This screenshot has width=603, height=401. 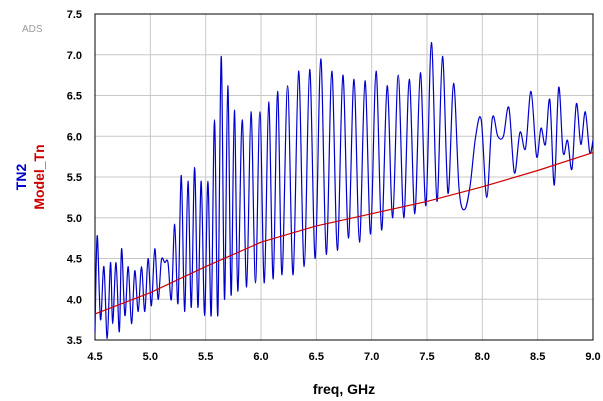 I want to click on y-tick-label: 6.5, so click(x=74, y=97).